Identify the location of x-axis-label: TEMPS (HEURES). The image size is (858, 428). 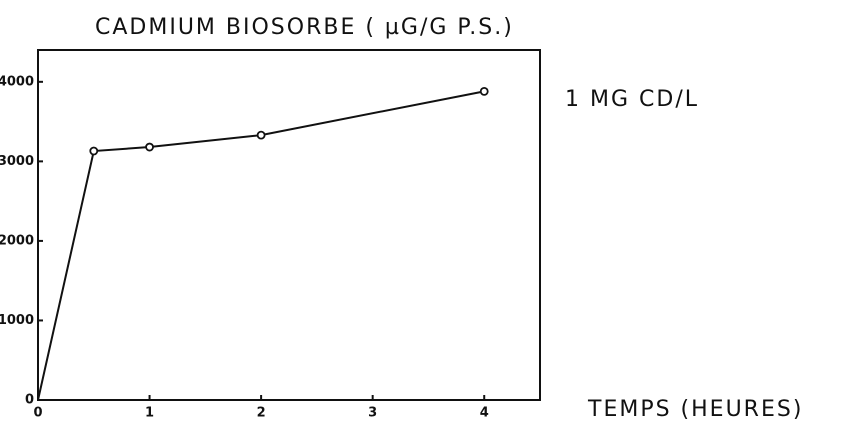
(695, 409).